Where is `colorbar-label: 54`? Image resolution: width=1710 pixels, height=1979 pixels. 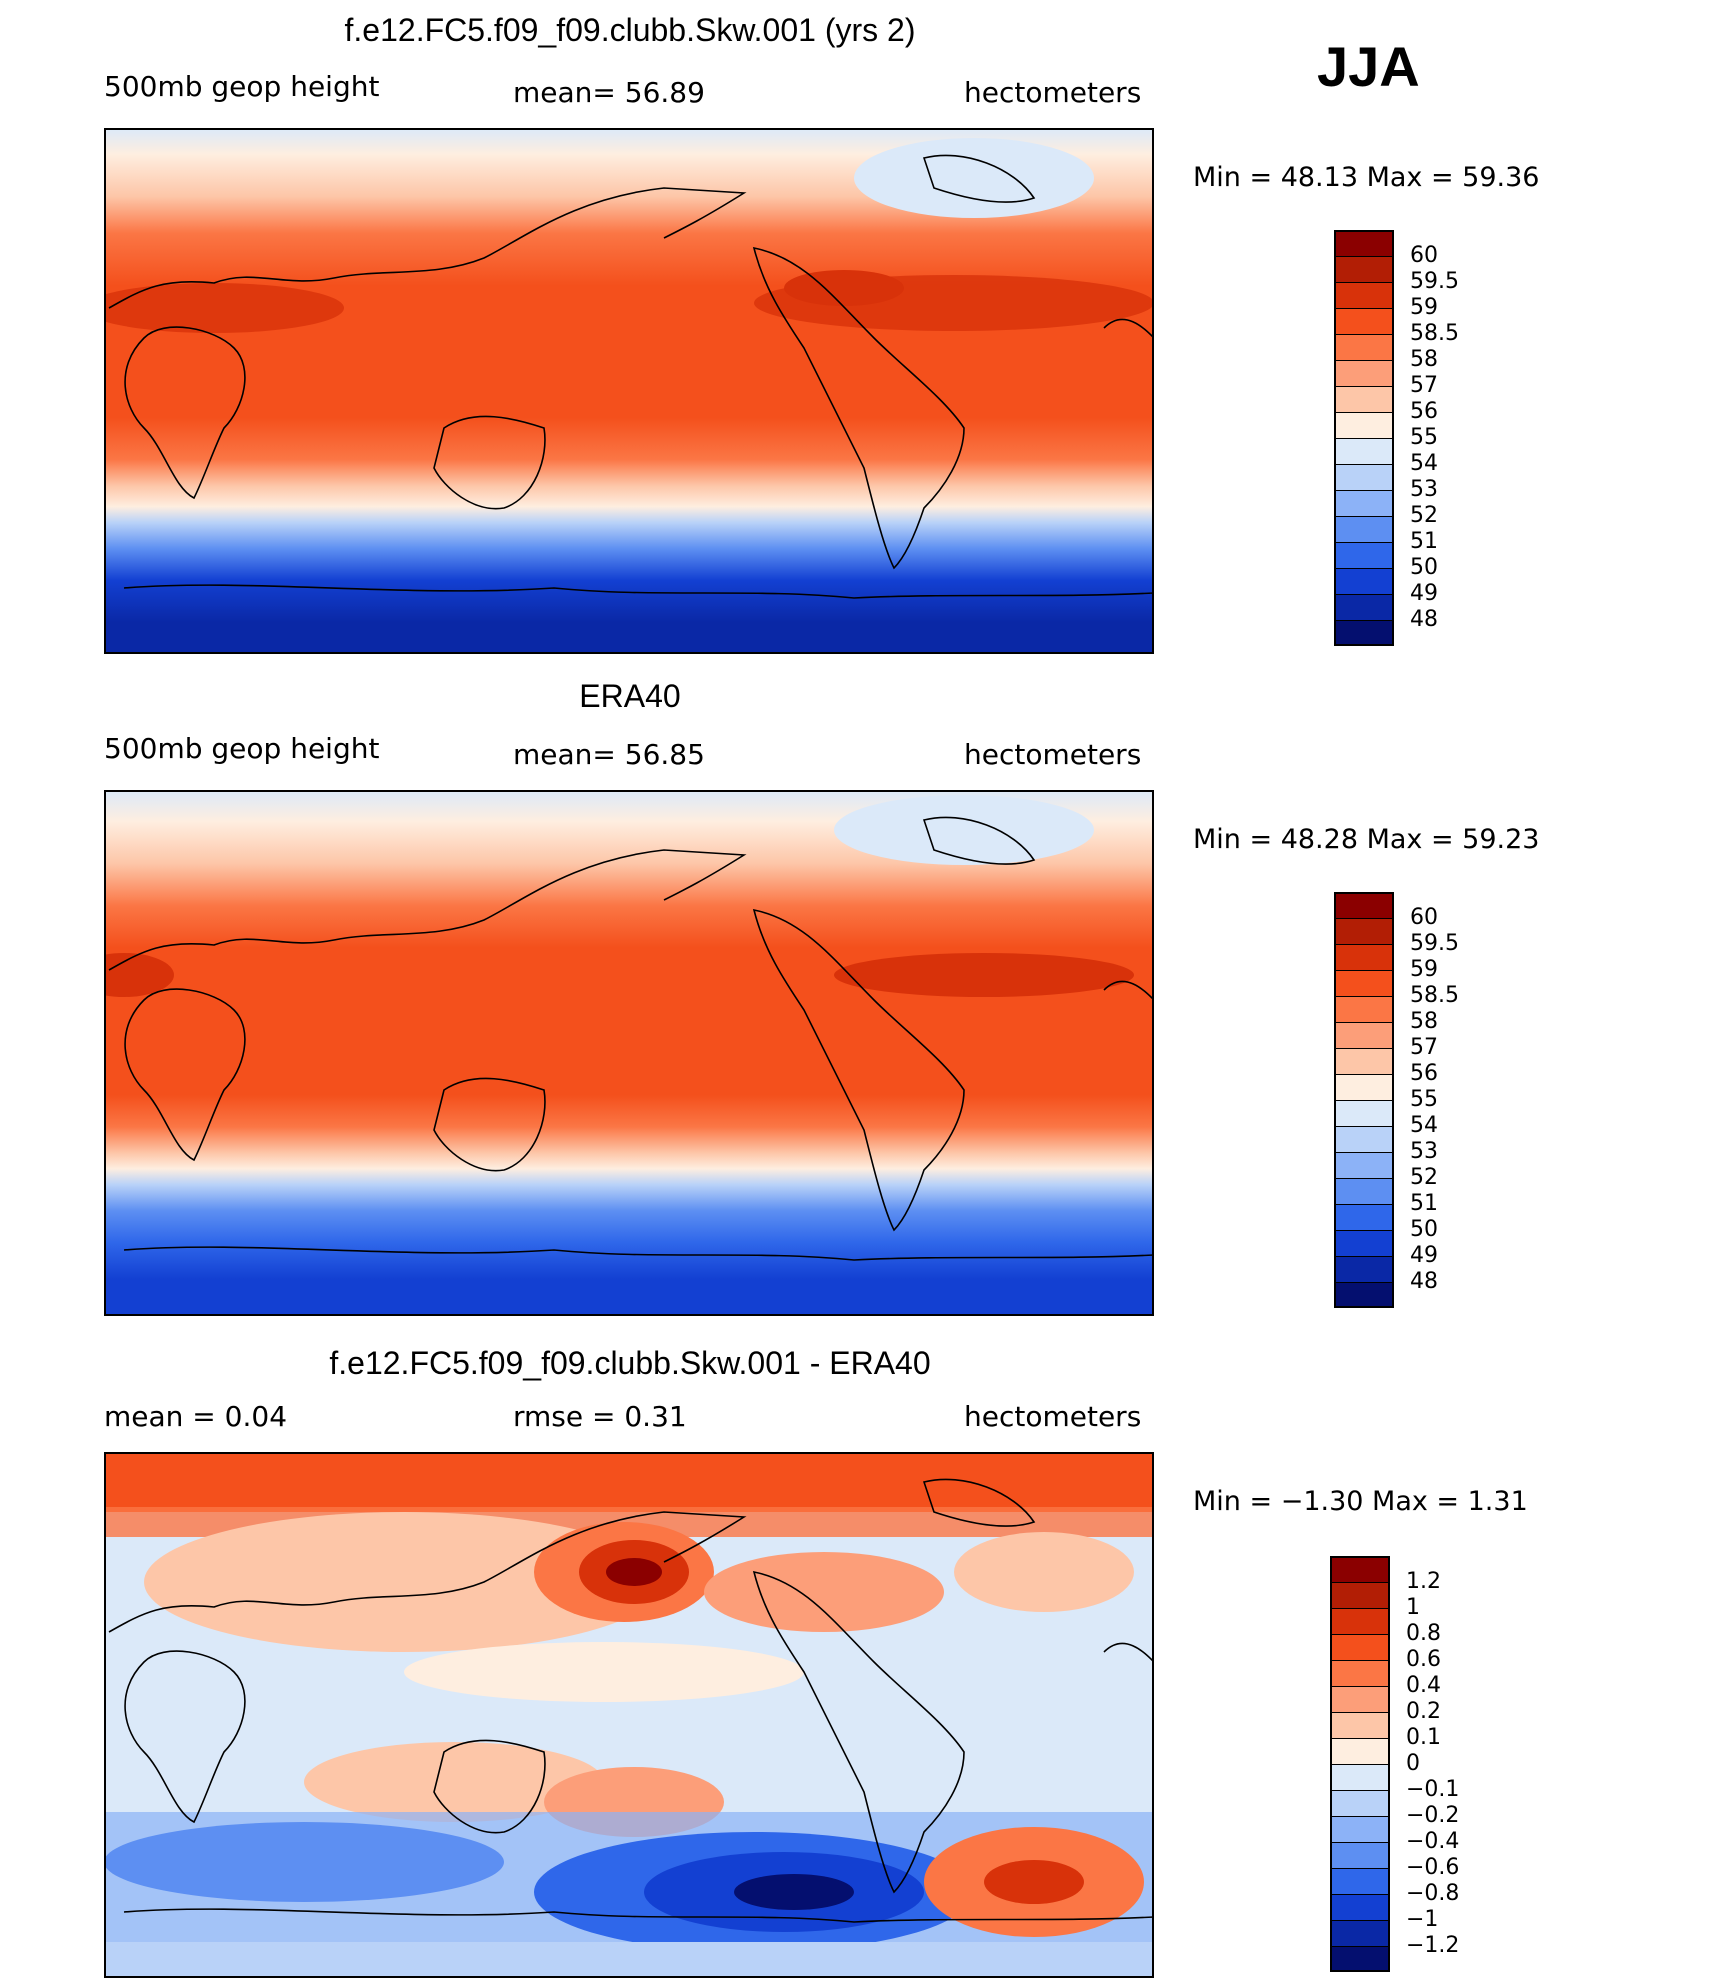 colorbar-label: 54 is located at coordinates (1424, 463).